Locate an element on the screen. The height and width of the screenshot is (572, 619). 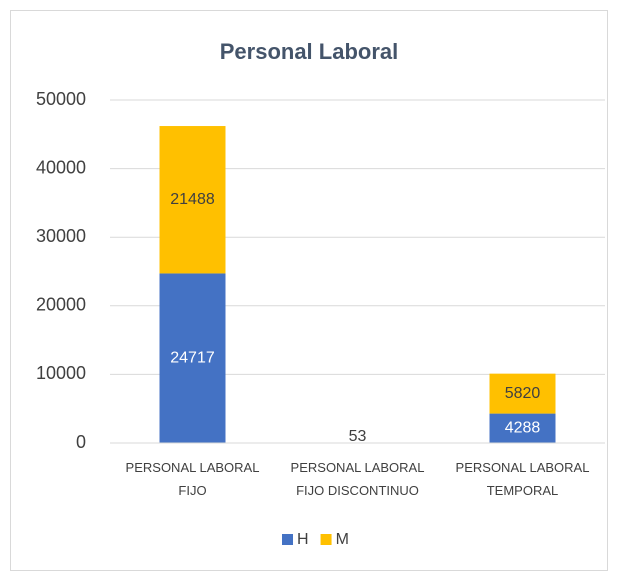
data-label: 24717 is located at coordinates (192, 357).